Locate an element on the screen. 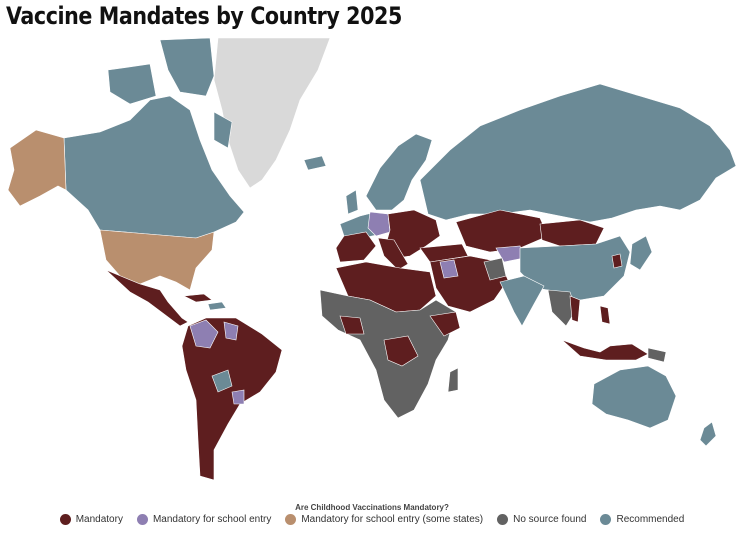 The width and height of the screenshot is (744, 535). iceland is located at coordinates (315, 163).